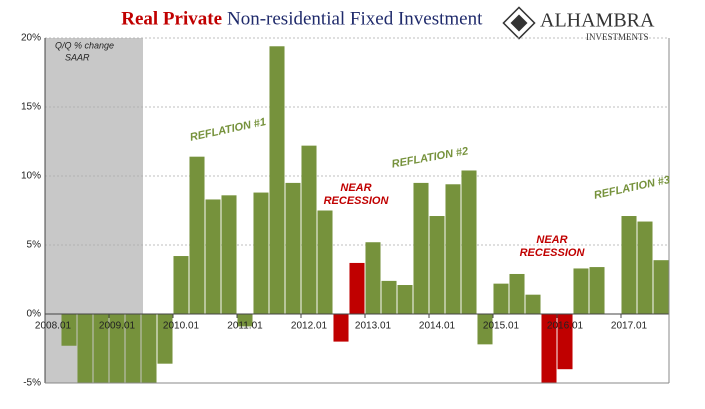  I want to click on logo-icon, so click(519, 23).